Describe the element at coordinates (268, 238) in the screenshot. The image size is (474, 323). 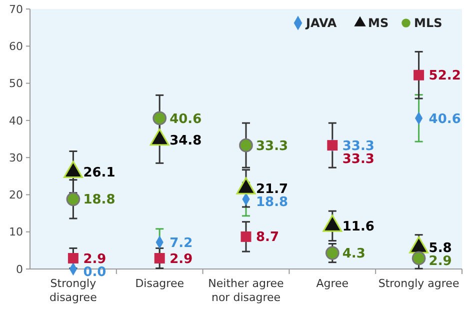
I see `data-label: 8.7` at that location.